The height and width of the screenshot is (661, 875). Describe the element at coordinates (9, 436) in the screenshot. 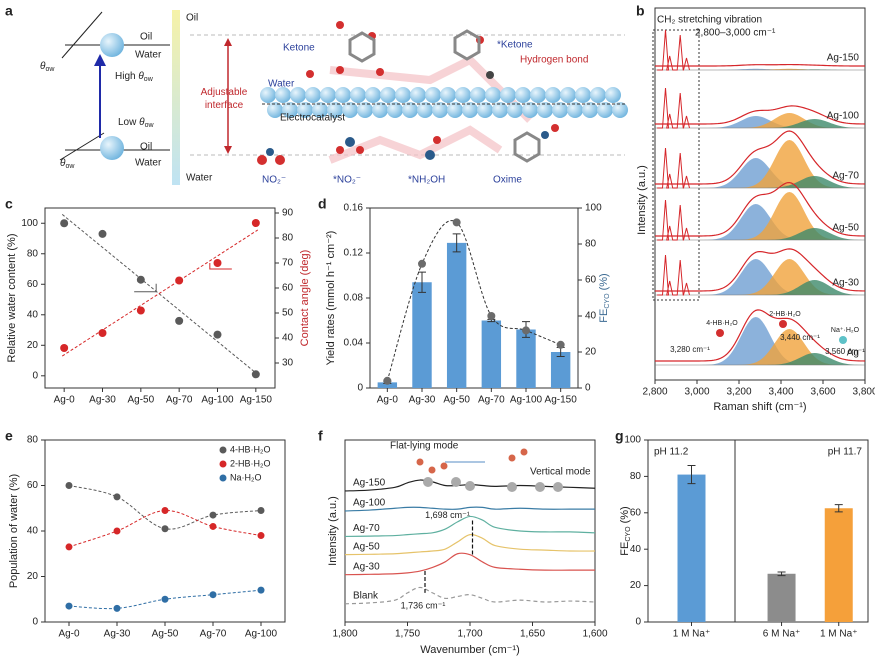

I see `panel-letter: e` at that location.